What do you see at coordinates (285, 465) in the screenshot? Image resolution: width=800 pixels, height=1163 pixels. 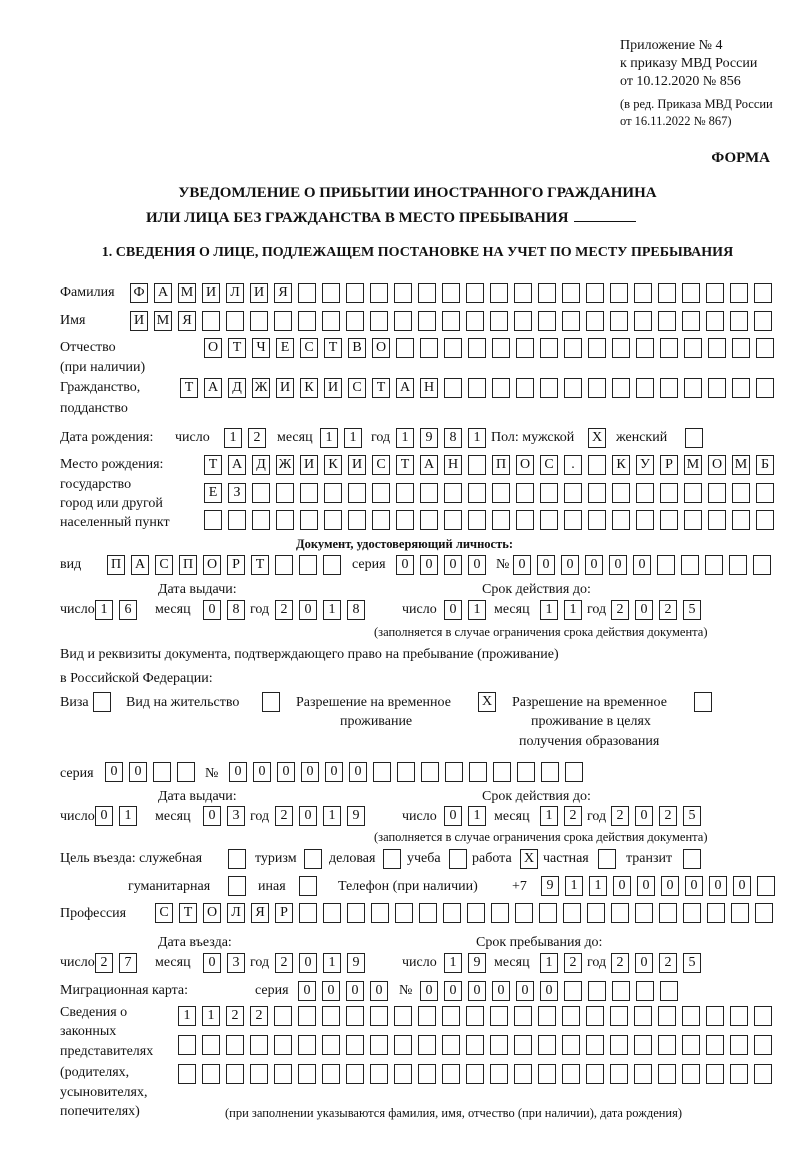 I see `char-box-birthplace1: Ж` at bounding box center [285, 465].